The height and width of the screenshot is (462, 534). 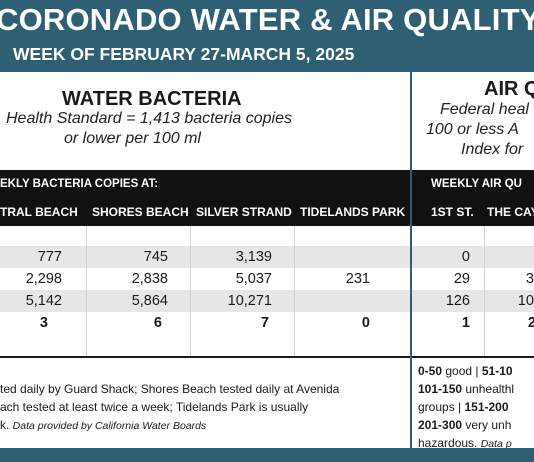 I want to click on air-legend-line-4: 201-300 very unh, so click(x=464, y=425).